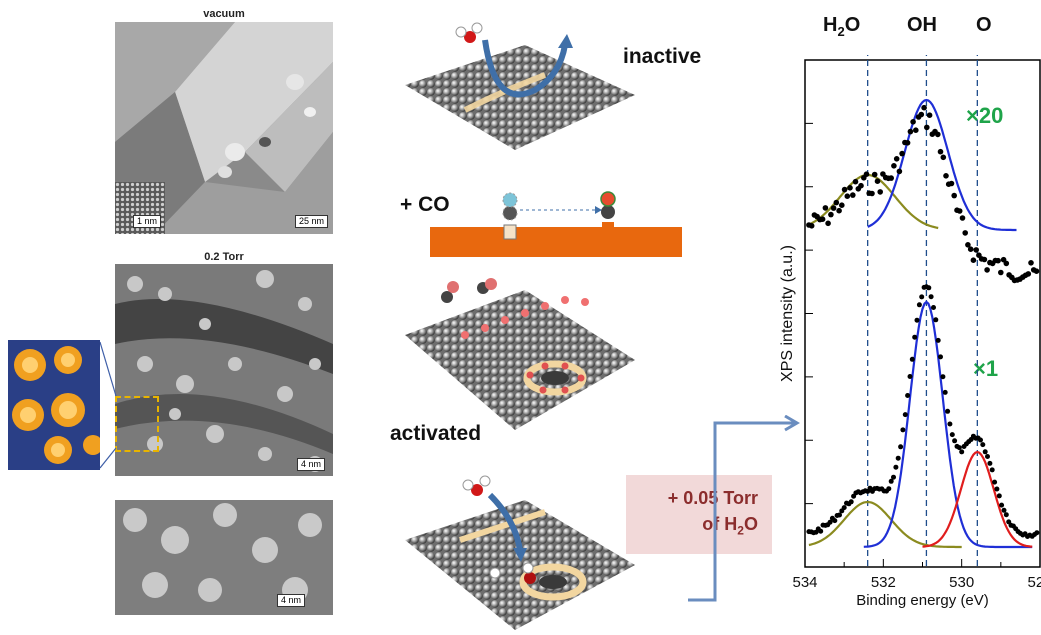  What do you see at coordinates (147, 221) in the screenshot?
I see `scale-bar-inset: 1 nm` at bounding box center [147, 221].